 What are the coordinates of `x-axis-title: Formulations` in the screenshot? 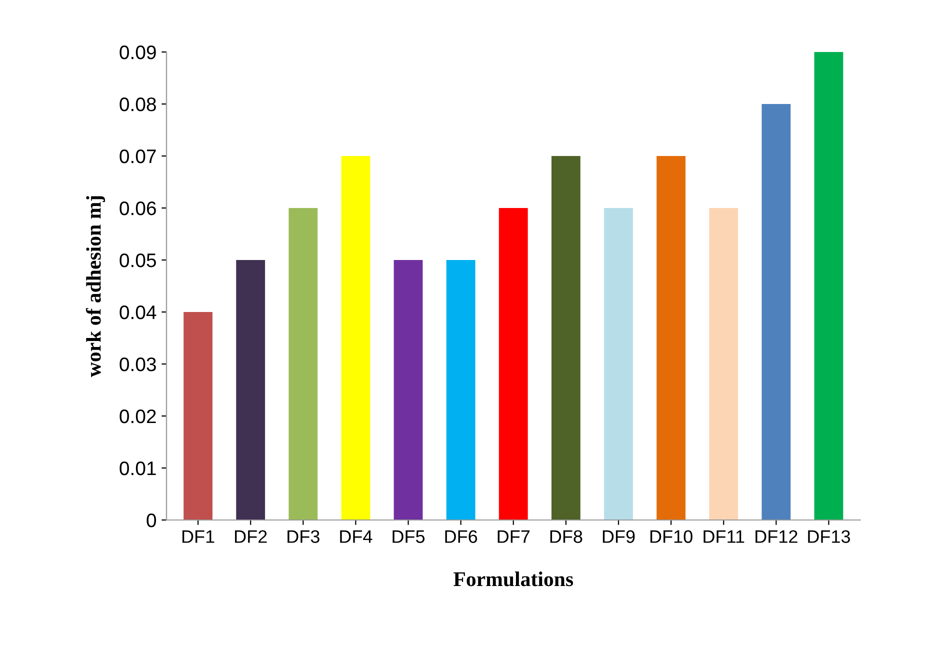 It's located at (514, 579).